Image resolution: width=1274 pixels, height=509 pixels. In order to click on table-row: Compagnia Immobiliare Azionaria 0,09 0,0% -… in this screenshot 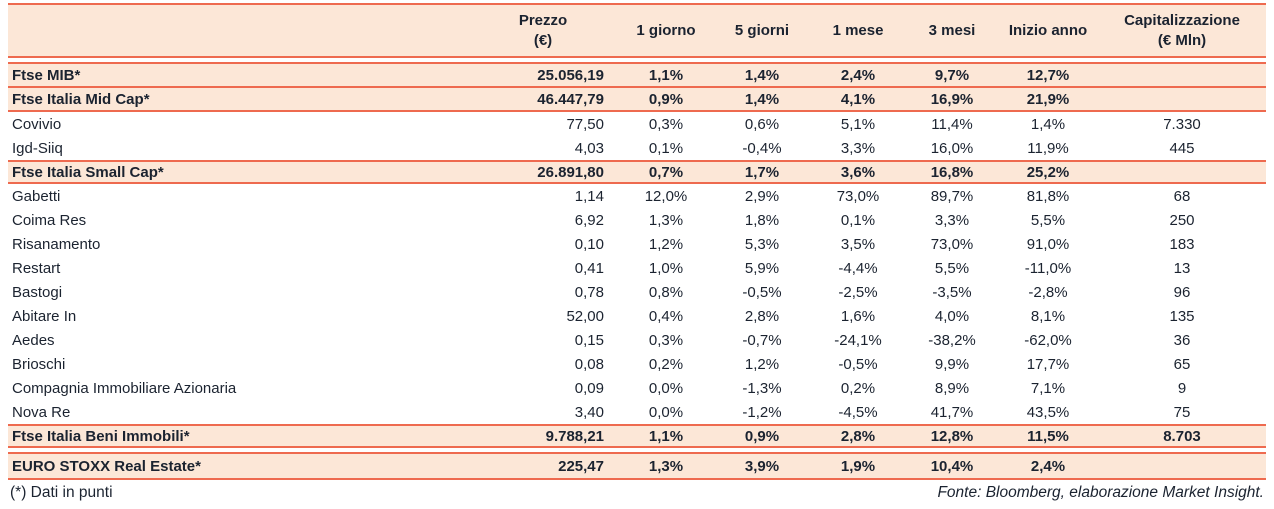, I will do `click(637, 388)`.